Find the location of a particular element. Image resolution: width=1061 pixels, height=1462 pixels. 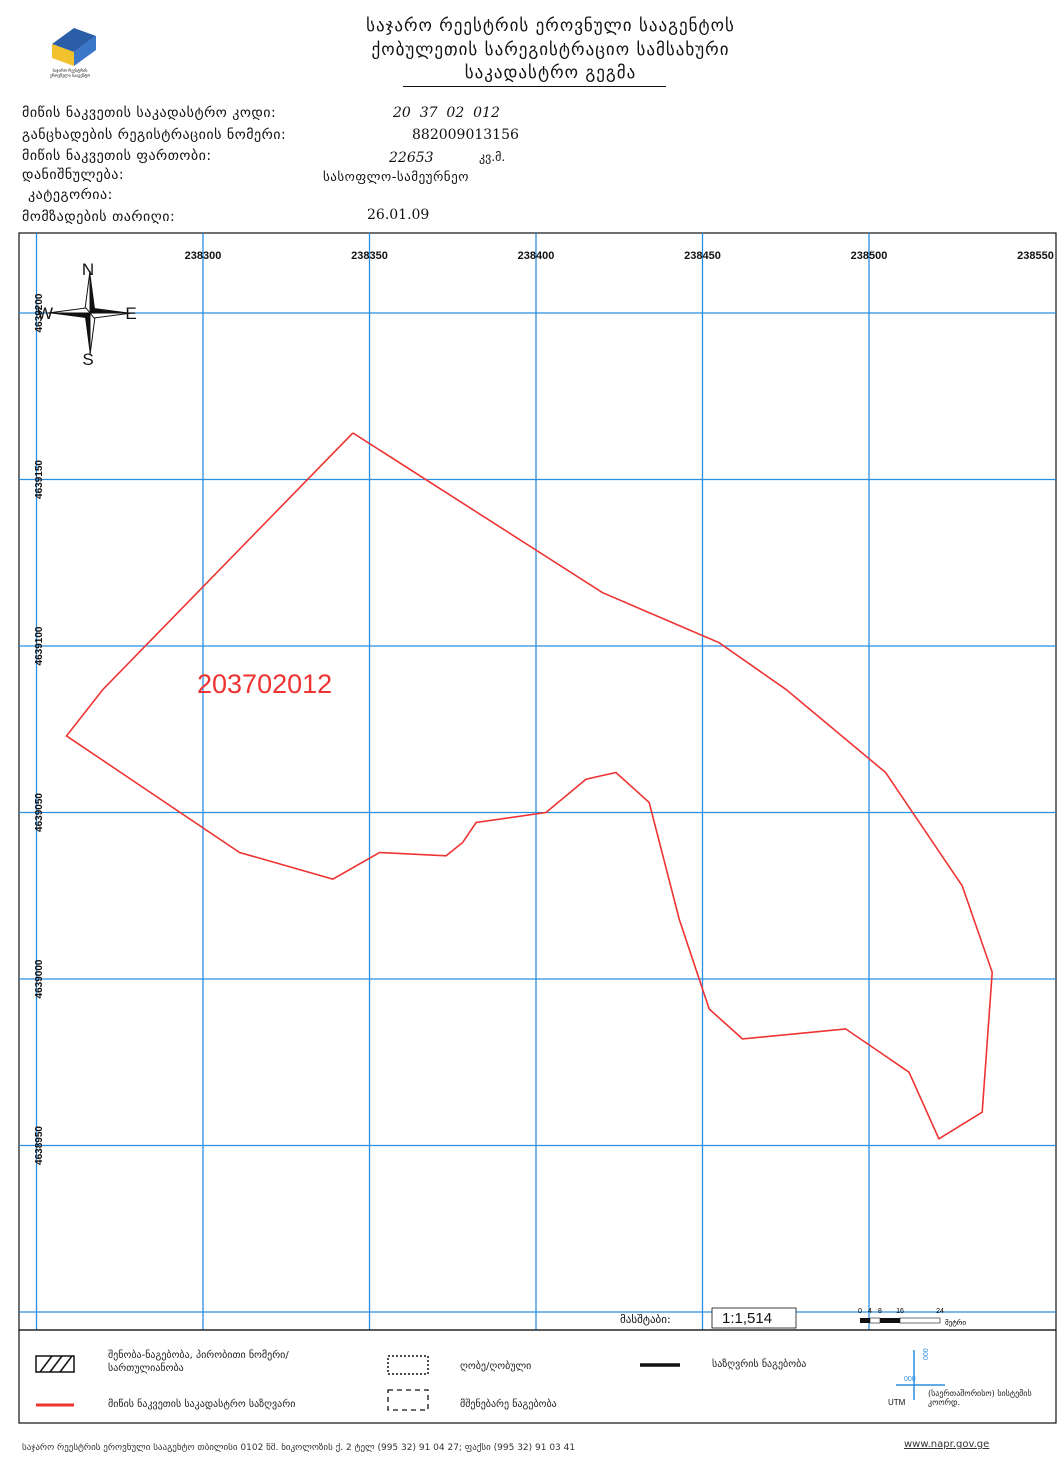

y-tick-label: 4639150 is located at coordinates (39, 479).